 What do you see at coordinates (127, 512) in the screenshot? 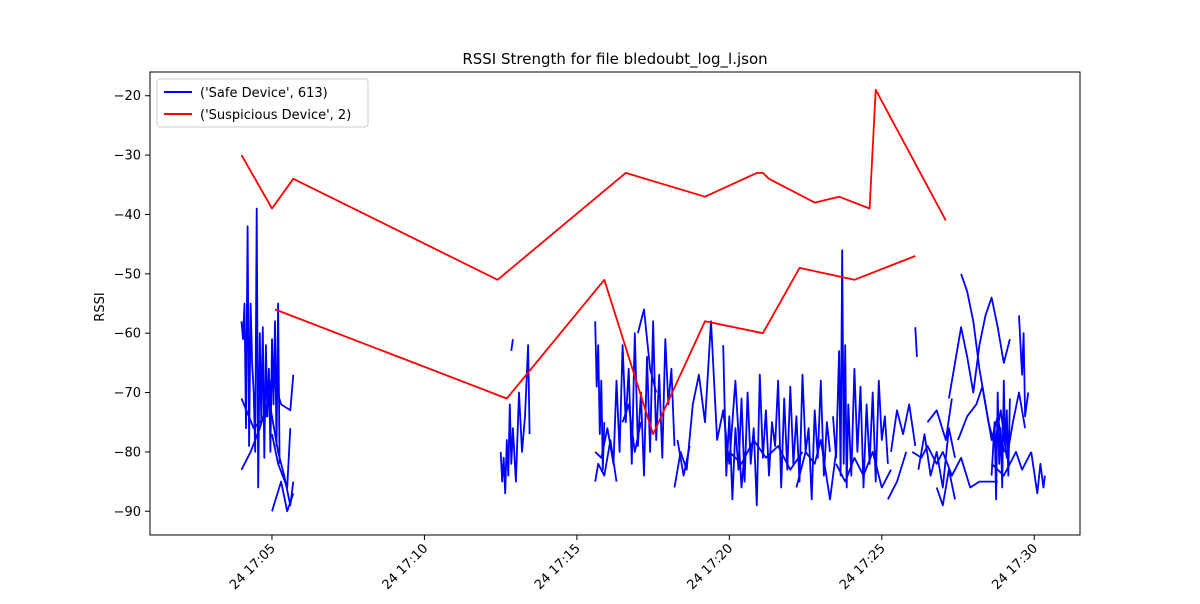
I see `y-tick-label: −90` at bounding box center [127, 512].